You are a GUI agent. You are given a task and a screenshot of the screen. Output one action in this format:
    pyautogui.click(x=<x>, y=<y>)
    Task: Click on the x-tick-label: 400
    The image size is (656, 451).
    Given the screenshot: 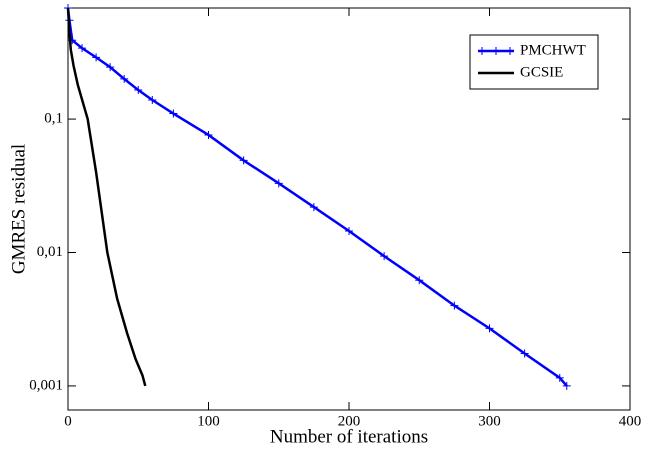 What is the action you would take?
    pyautogui.click(x=630, y=421)
    